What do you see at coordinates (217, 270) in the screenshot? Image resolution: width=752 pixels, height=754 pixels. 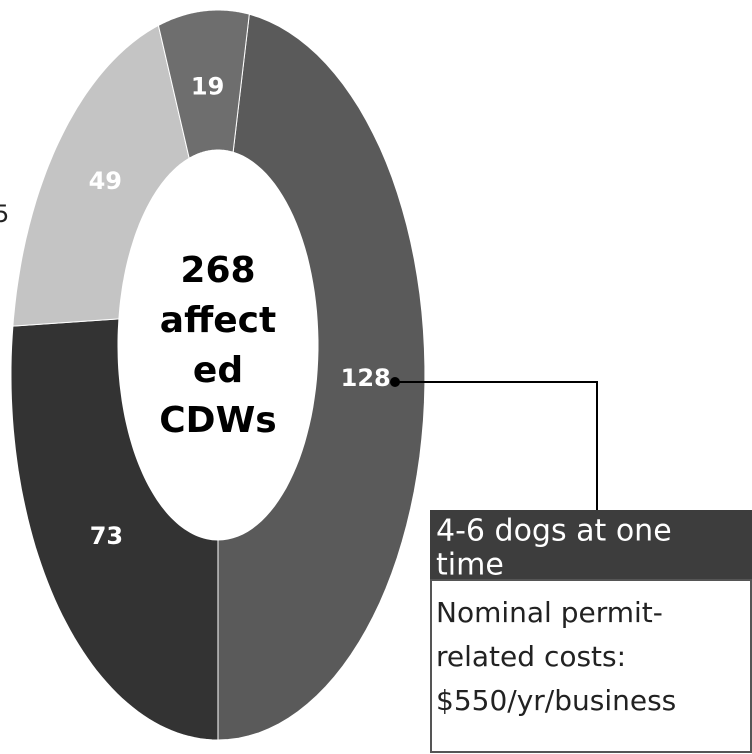 I see `center-label: 268` at bounding box center [217, 270].